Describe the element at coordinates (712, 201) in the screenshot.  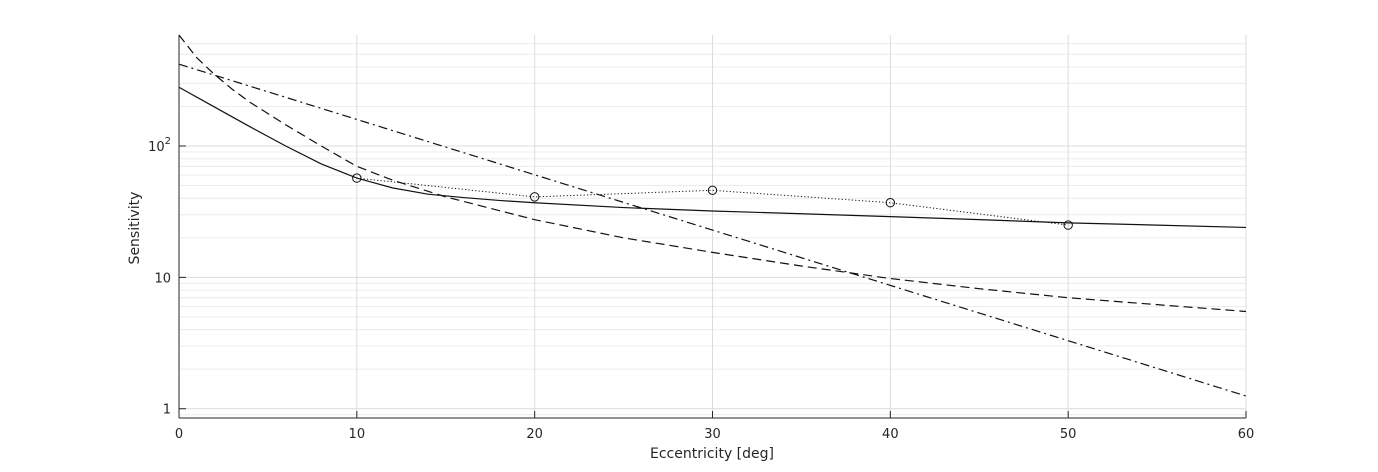
I see `series-line-dotted` at that location.